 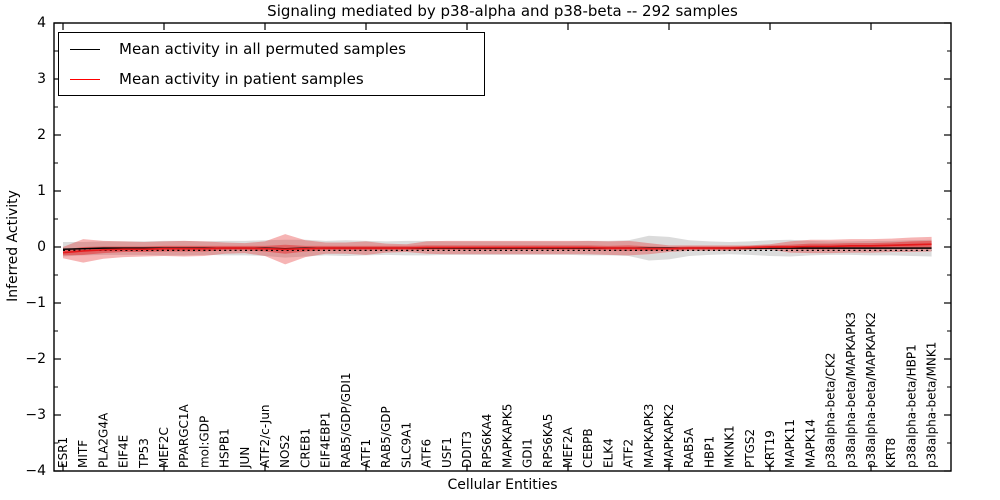 What do you see at coordinates (487, 441) in the screenshot?
I see `x-tick-label: RPS6KA4` at bounding box center [487, 441].